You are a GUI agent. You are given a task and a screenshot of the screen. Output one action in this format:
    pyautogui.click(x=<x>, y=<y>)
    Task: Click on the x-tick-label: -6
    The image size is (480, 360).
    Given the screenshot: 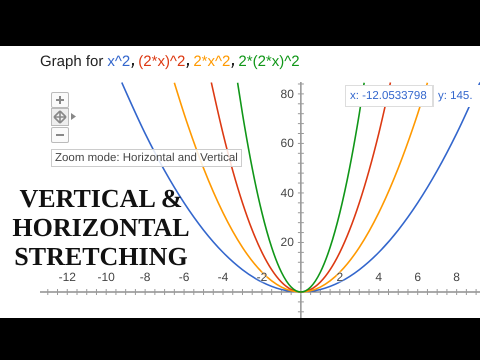 What is the action you would take?
    pyautogui.click(x=184, y=277)
    